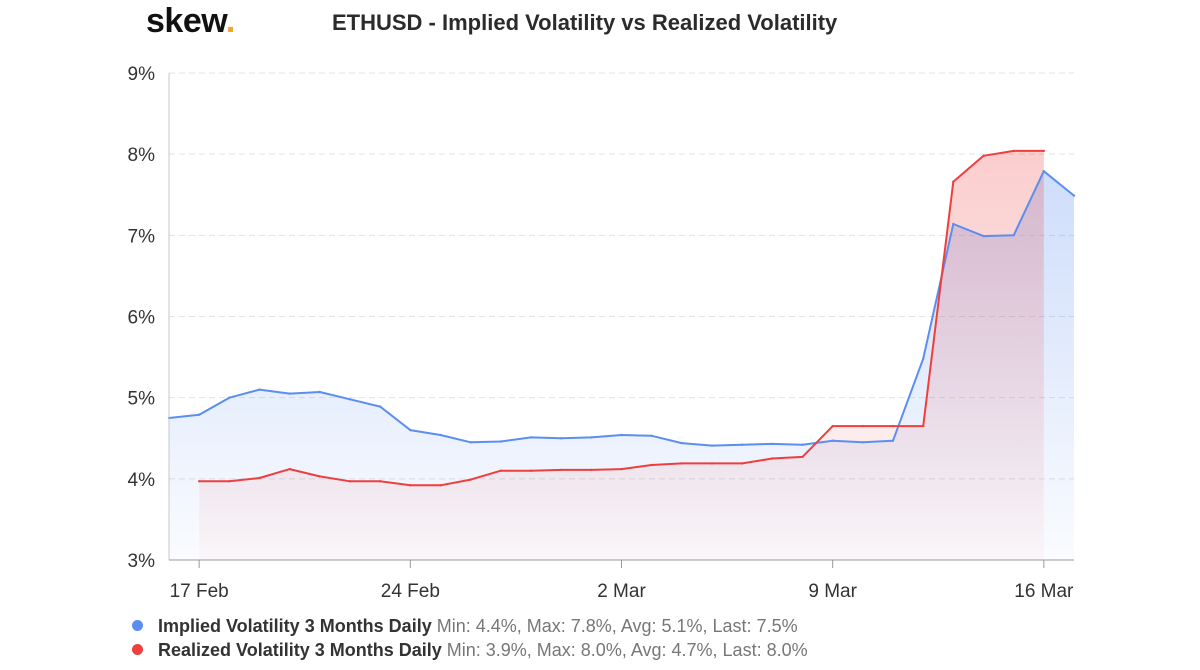 The image size is (1200, 670). What do you see at coordinates (142, 236) in the screenshot?
I see `y-tick-label: 7%` at bounding box center [142, 236].